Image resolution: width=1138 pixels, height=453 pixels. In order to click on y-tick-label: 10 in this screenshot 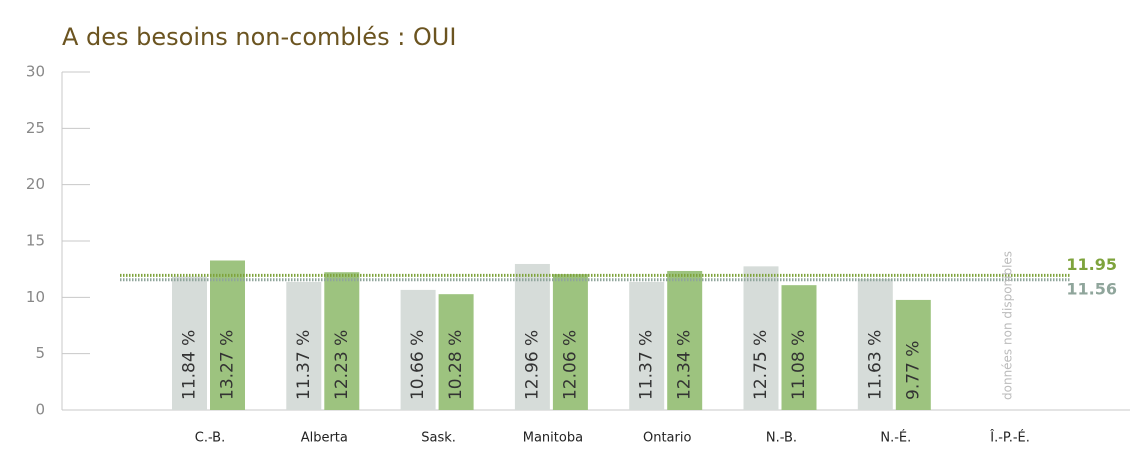, I will do `click(35, 297)`.